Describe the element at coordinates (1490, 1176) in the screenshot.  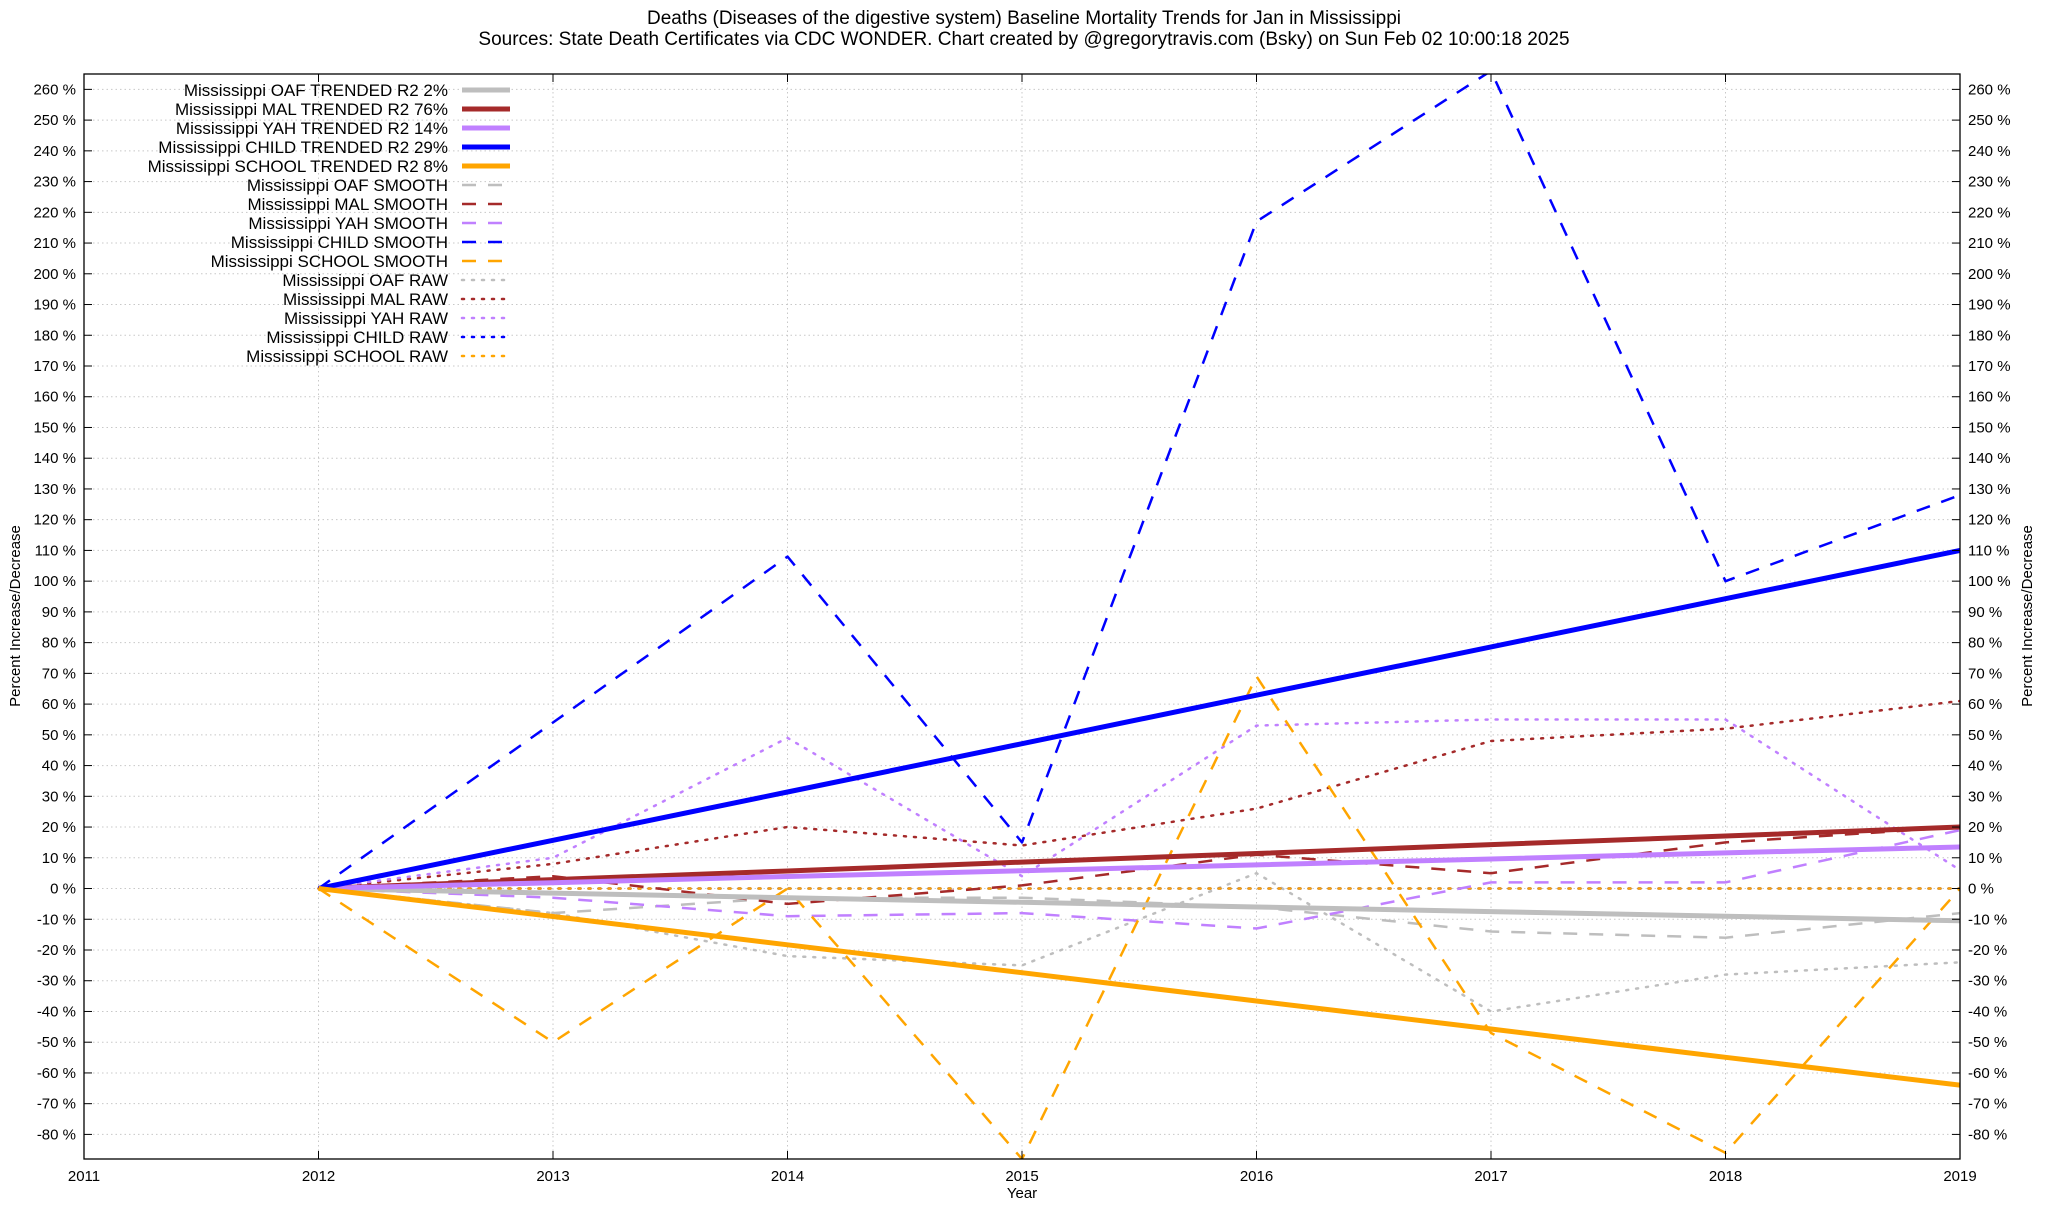
I see `x-tick-label: 2017` at that location.